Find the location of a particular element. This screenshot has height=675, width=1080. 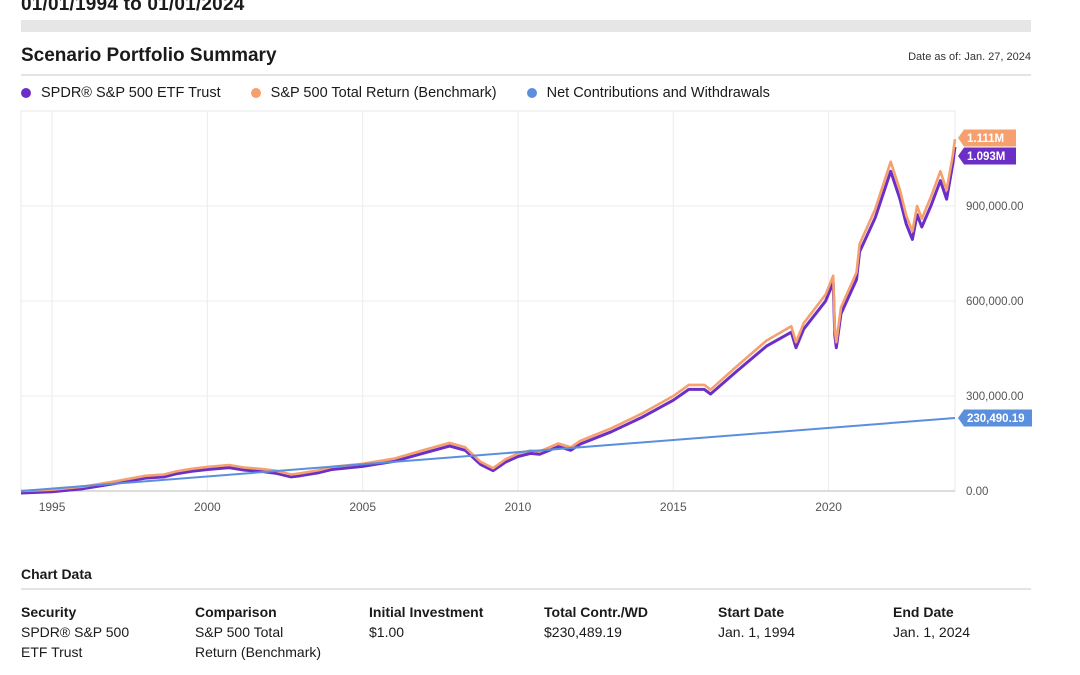

legend-item-benchmark: S&P 500 Total Return (Benchmark) is located at coordinates (373, 93).